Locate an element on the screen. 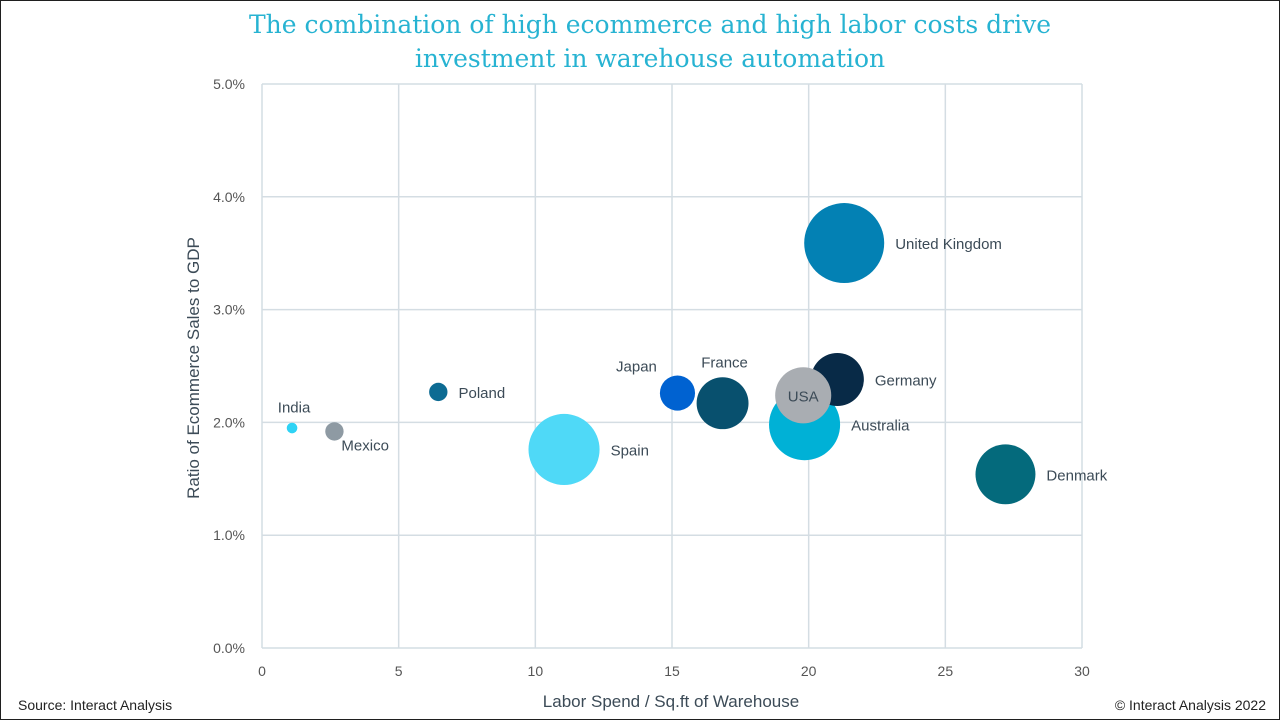 The height and width of the screenshot is (720, 1280). y-tick-label: 4.0% is located at coordinates (229, 197).